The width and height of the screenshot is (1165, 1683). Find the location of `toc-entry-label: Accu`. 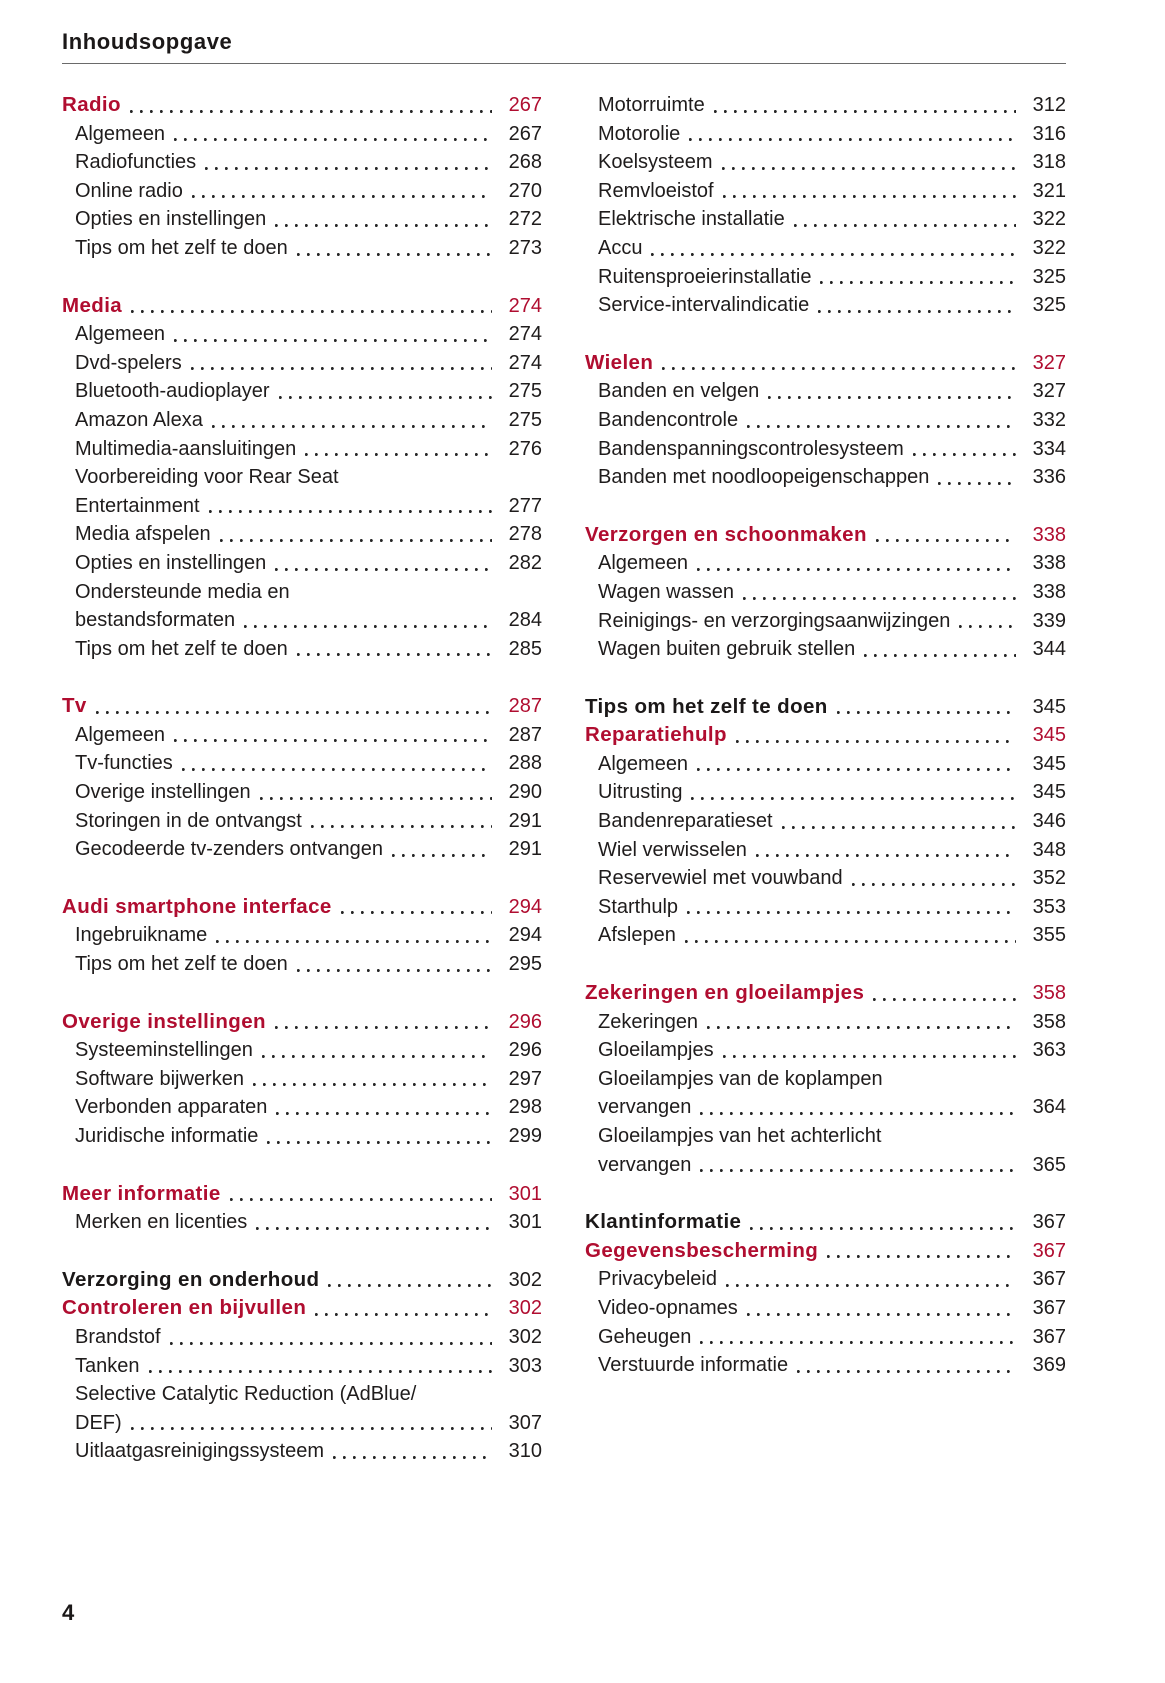

toc-entry-label: Accu is located at coordinates (620, 247).